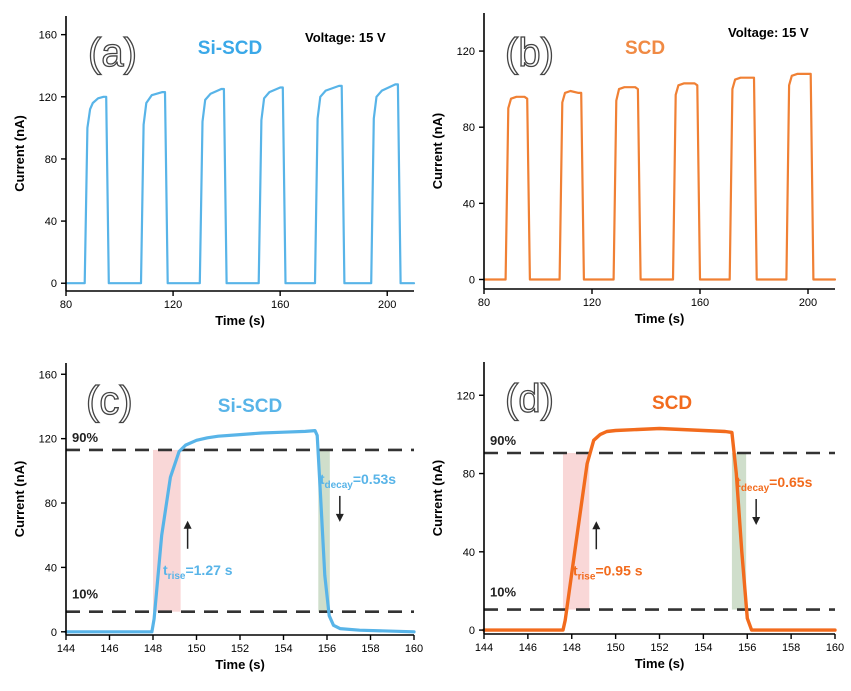 The height and width of the screenshot is (691, 851). I want to click on panel-label: (b), so click(529, 53).